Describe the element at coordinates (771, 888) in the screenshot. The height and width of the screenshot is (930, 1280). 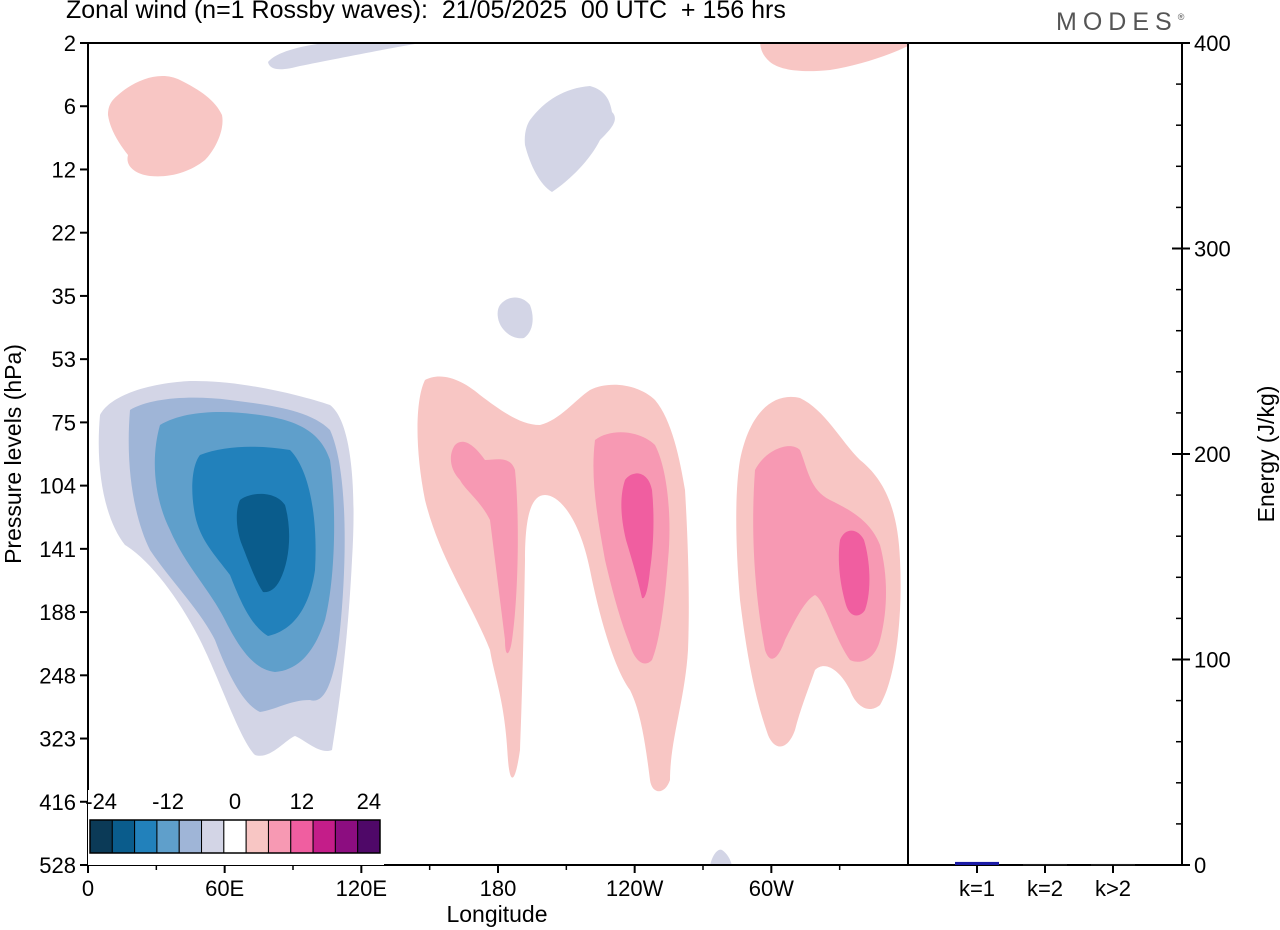
I see `longitude-tick-label: 60W` at that location.